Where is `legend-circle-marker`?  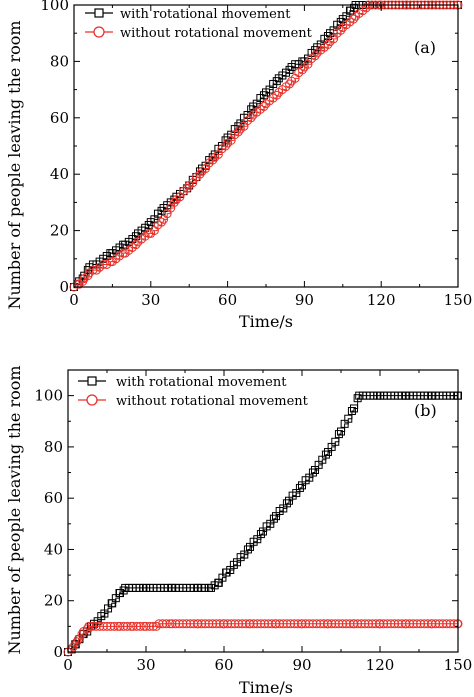
legend-circle-marker is located at coordinates (92, 400).